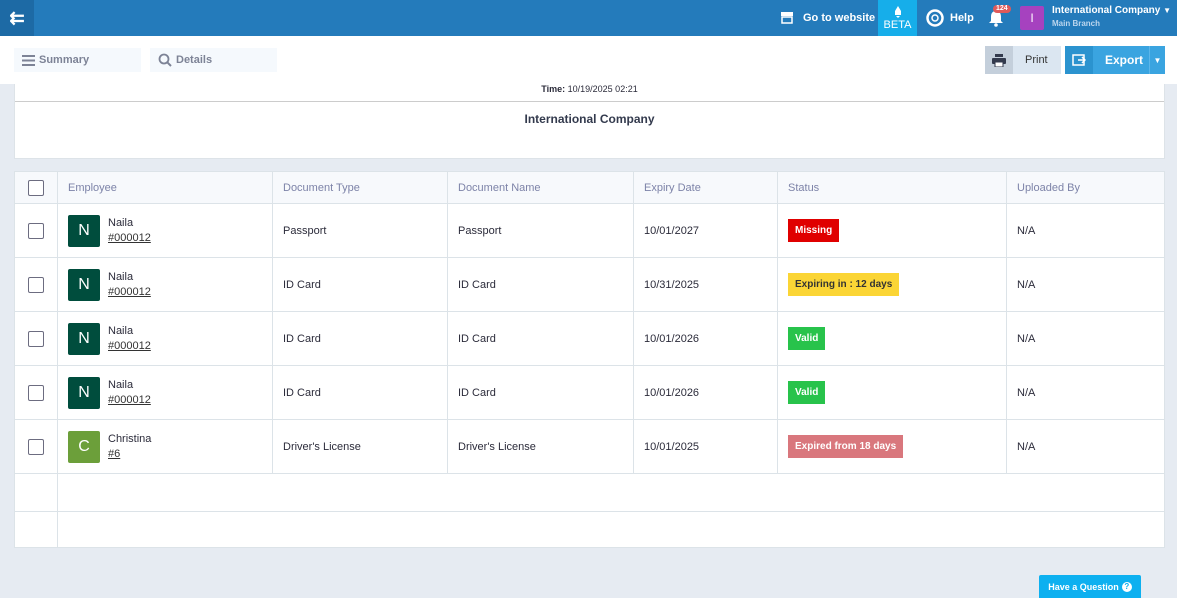 The width and height of the screenshot is (1177, 598). What do you see at coordinates (1126, 586) in the screenshot?
I see `question-icon: ?` at bounding box center [1126, 586].